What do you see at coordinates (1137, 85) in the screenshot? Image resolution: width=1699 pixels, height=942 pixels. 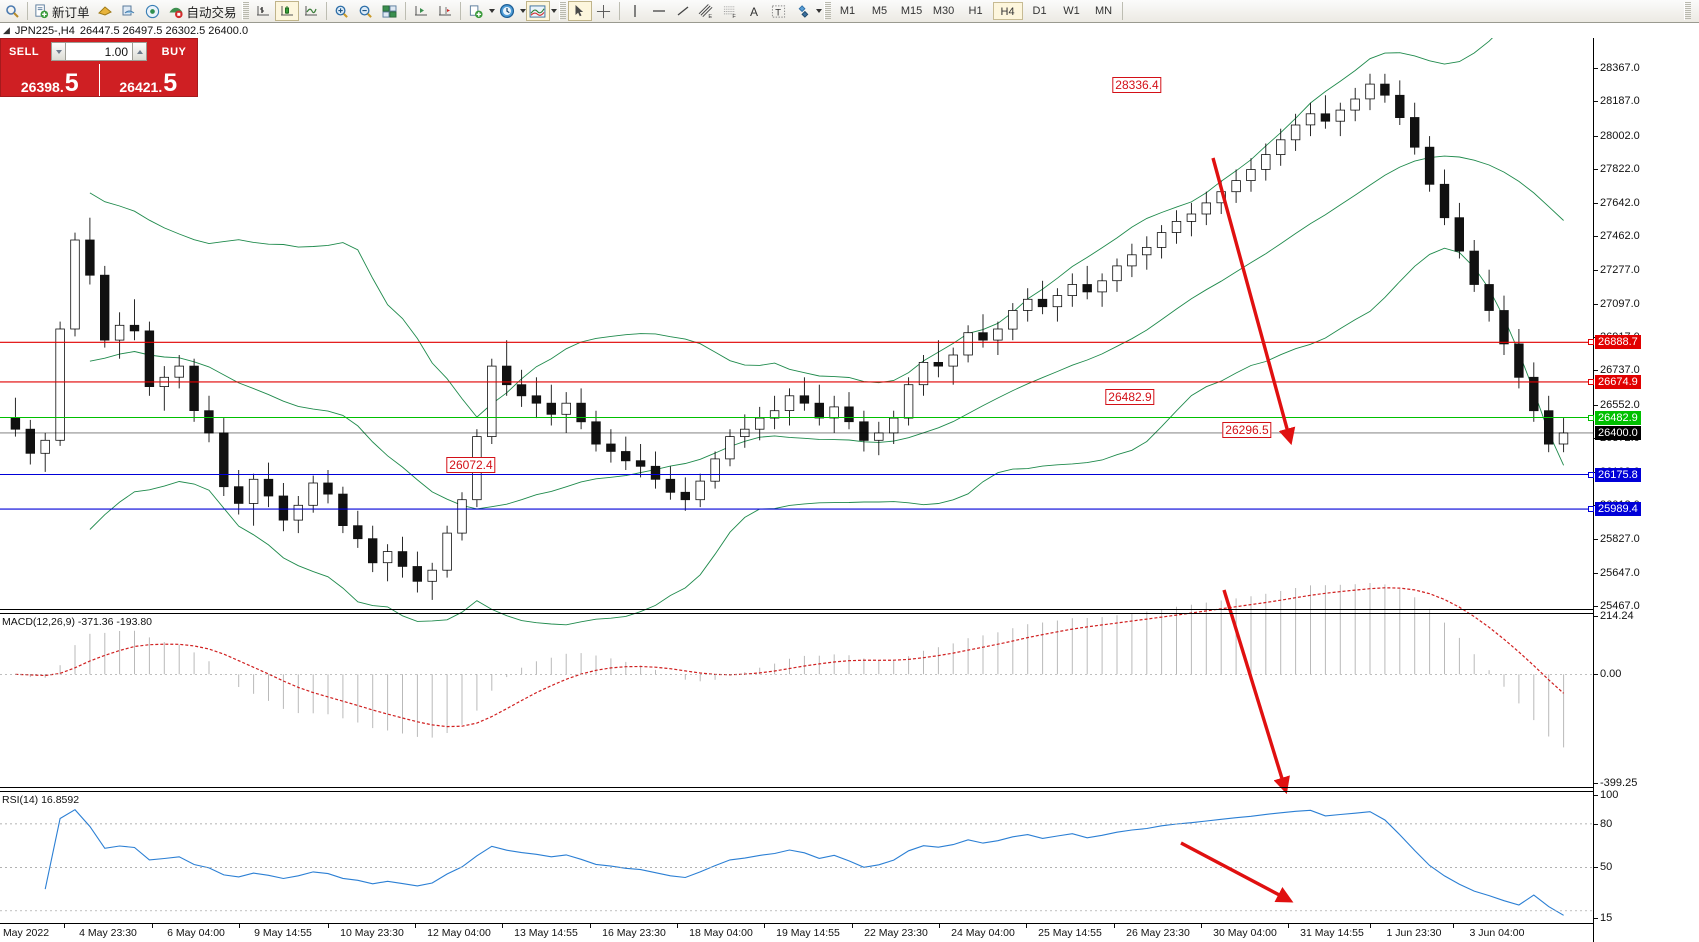 I see `price-annotation-label: 28336.4` at bounding box center [1137, 85].